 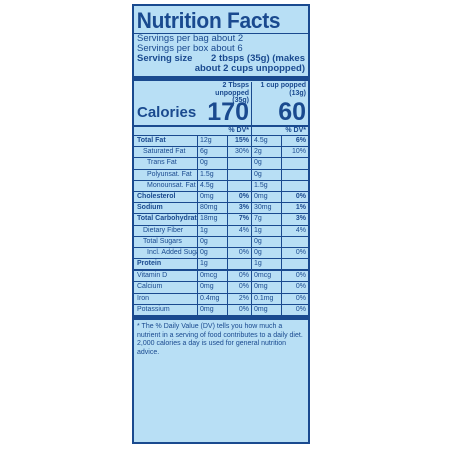 What do you see at coordinates (166, 219) in the screenshot?
I see `nutrient-name: Total Carbohydrate` at bounding box center [166, 219].